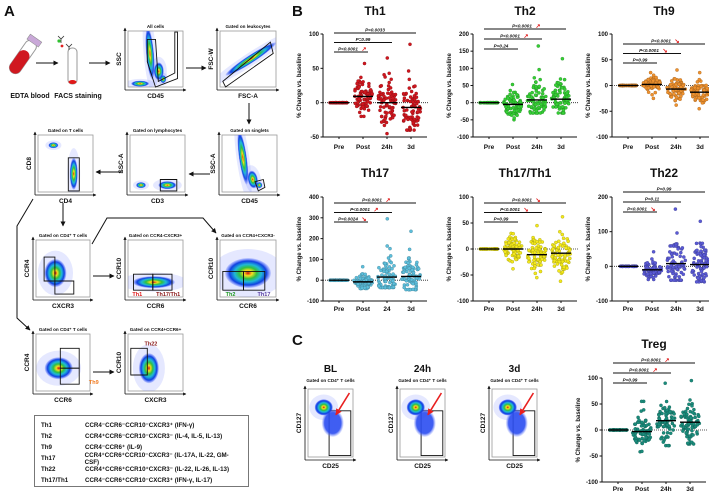 The width and height of the screenshot is (709, 492). What do you see at coordinates (339, 309) in the screenshot?
I see `x-tick-label: Pre` at bounding box center [339, 309].